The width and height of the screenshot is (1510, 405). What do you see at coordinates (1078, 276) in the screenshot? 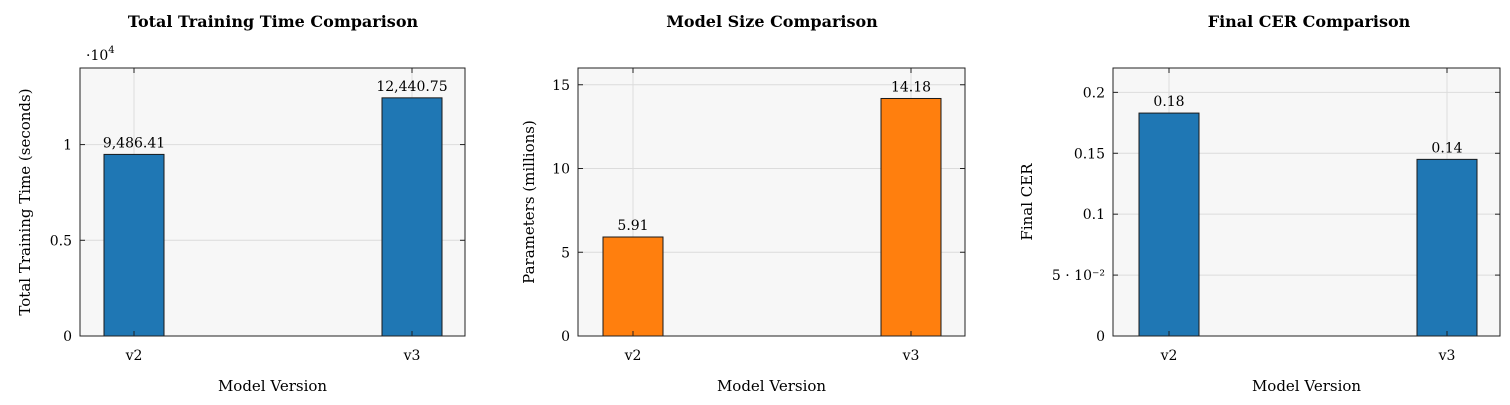
I see `y-tick-label: 5 · 10⁻²` at bounding box center [1078, 276].